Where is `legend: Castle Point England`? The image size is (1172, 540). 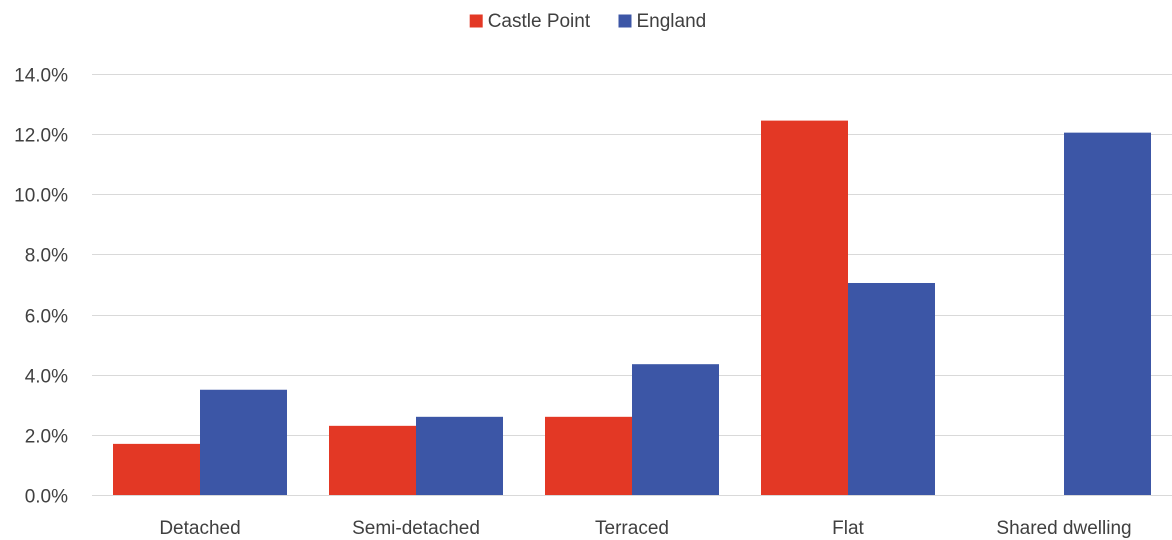 legend: Castle Point England is located at coordinates (588, 21).